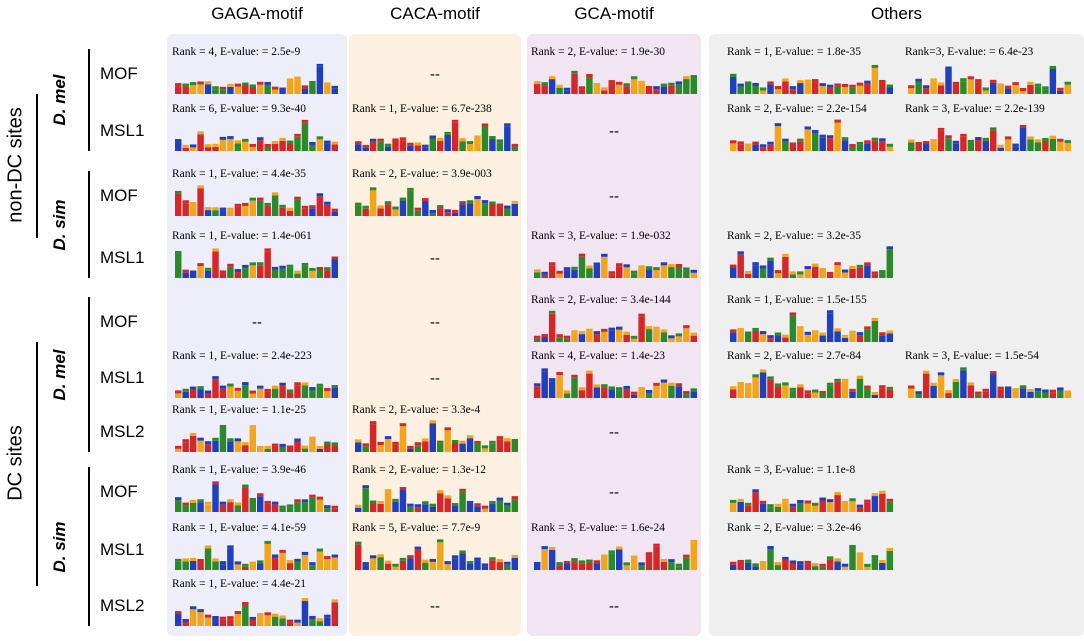  I want to click on row-label: MSL2, so click(122, 605).